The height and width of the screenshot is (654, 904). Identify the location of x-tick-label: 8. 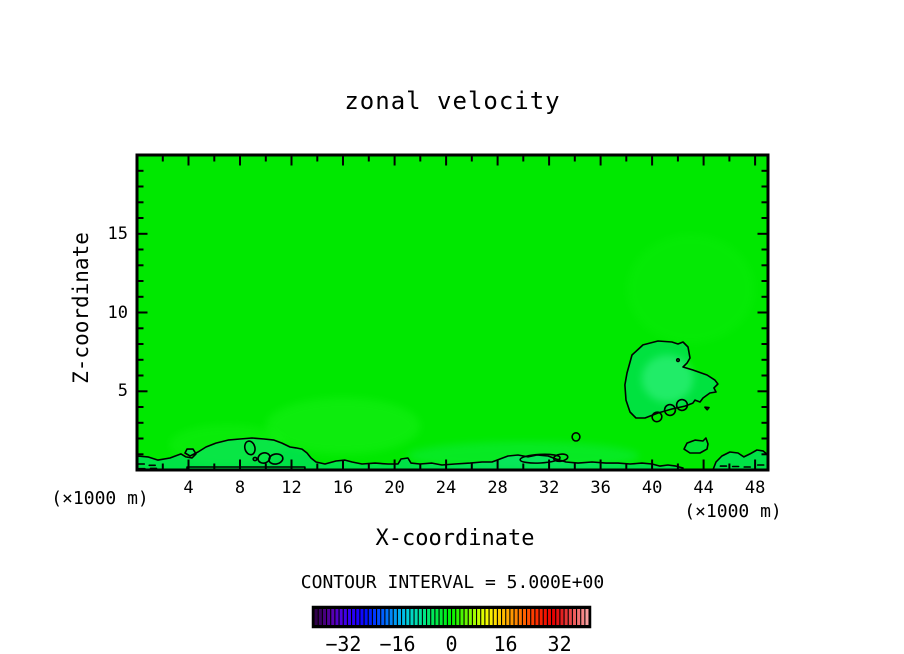
(240, 488).